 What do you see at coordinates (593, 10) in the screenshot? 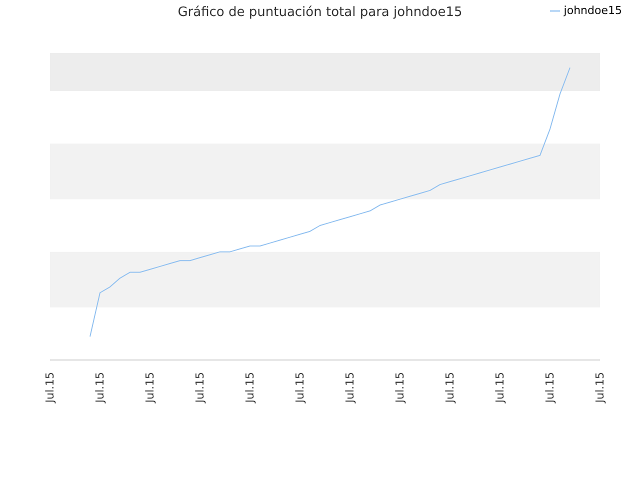
I see `legend-label: johndoe15` at bounding box center [593, 10].